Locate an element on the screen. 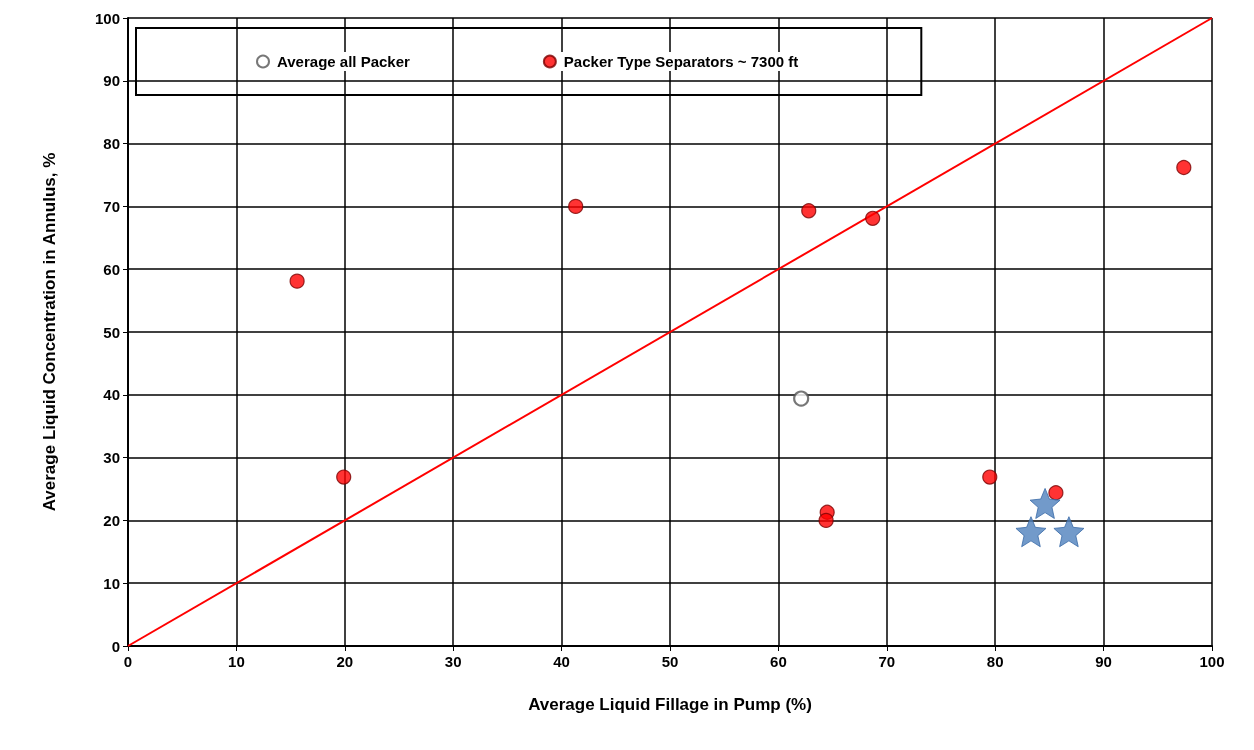 This screenshot has height=750, width=1254. y-tick-label: 80 is located at coordinates (111, 144).